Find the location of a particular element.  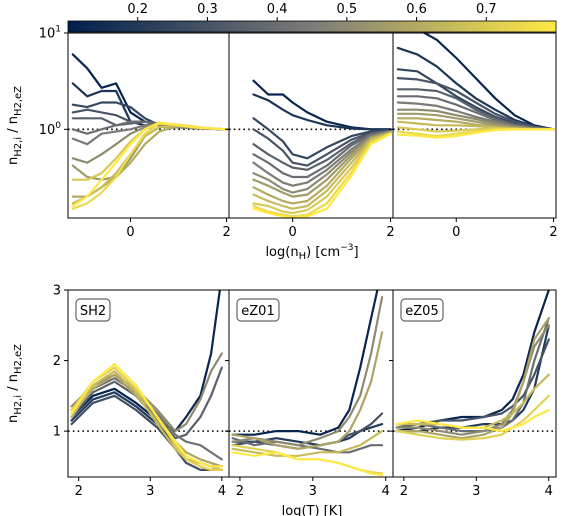

panel-bottom-2: 2 3 4 eZ01 is located at coordinates (309, 394).